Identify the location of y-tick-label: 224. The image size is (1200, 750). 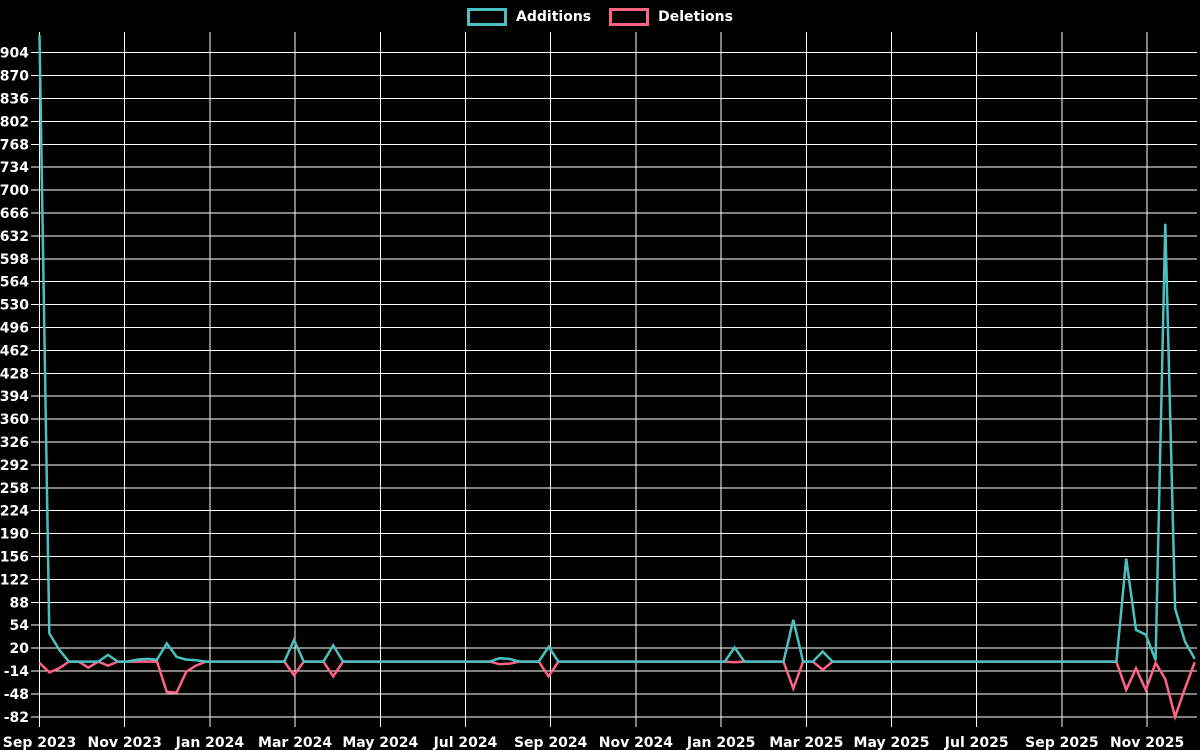
(14, 512).